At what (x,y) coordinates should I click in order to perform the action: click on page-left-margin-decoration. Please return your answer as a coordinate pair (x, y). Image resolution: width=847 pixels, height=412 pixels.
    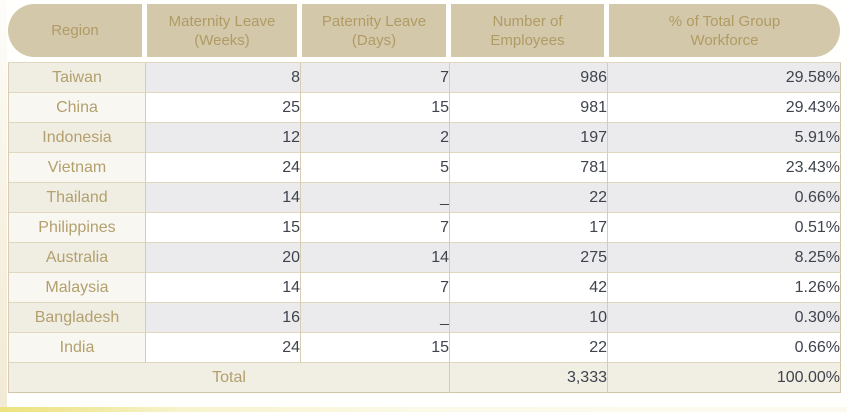
    Looking at the image, I should click on (3, 206).